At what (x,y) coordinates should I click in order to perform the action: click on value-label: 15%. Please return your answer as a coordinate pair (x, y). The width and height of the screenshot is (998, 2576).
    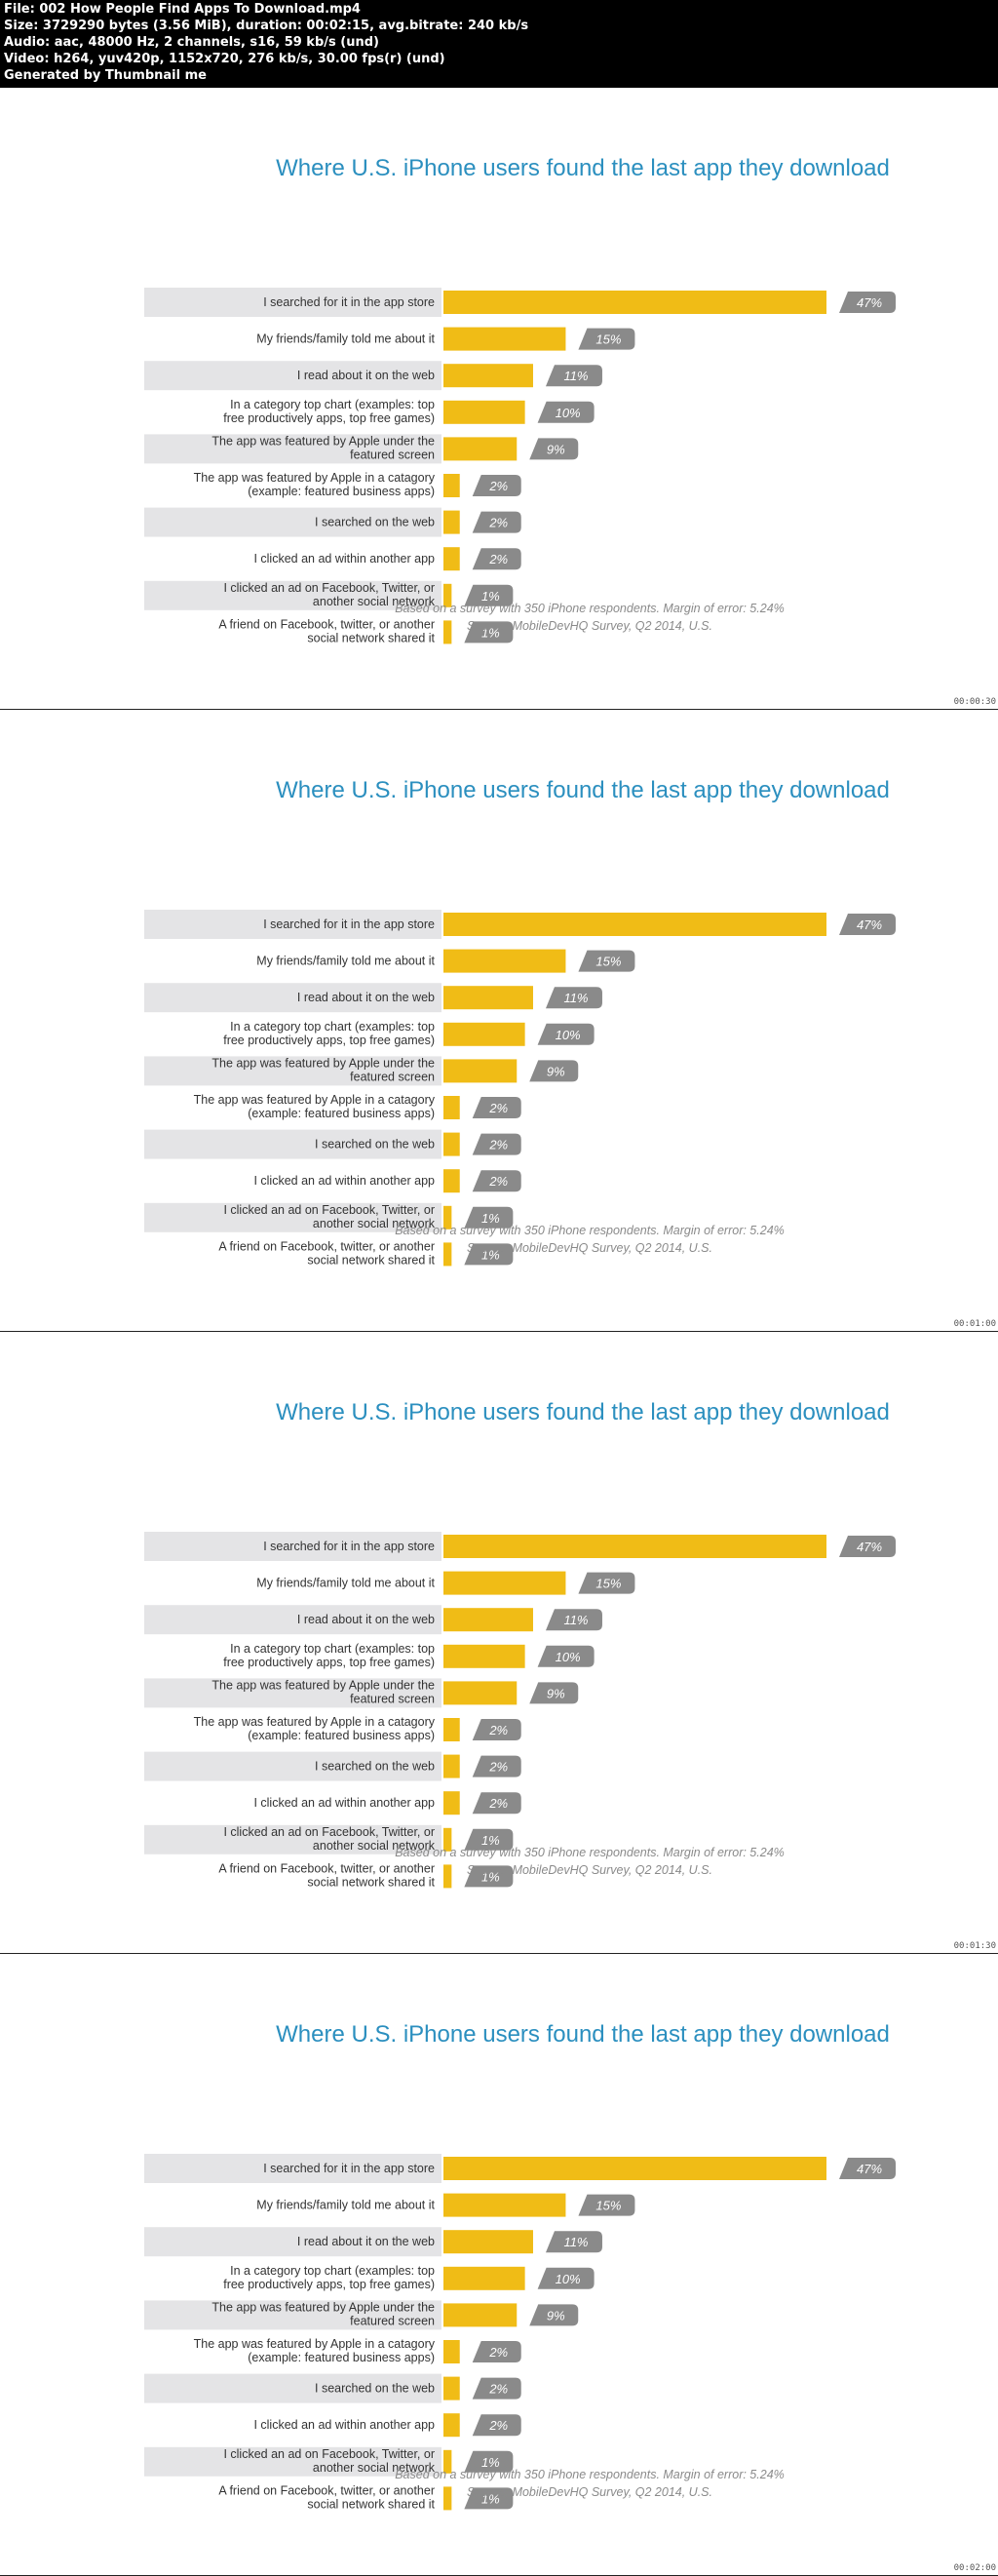
    Looking at the image, I should click on (608, 1584).